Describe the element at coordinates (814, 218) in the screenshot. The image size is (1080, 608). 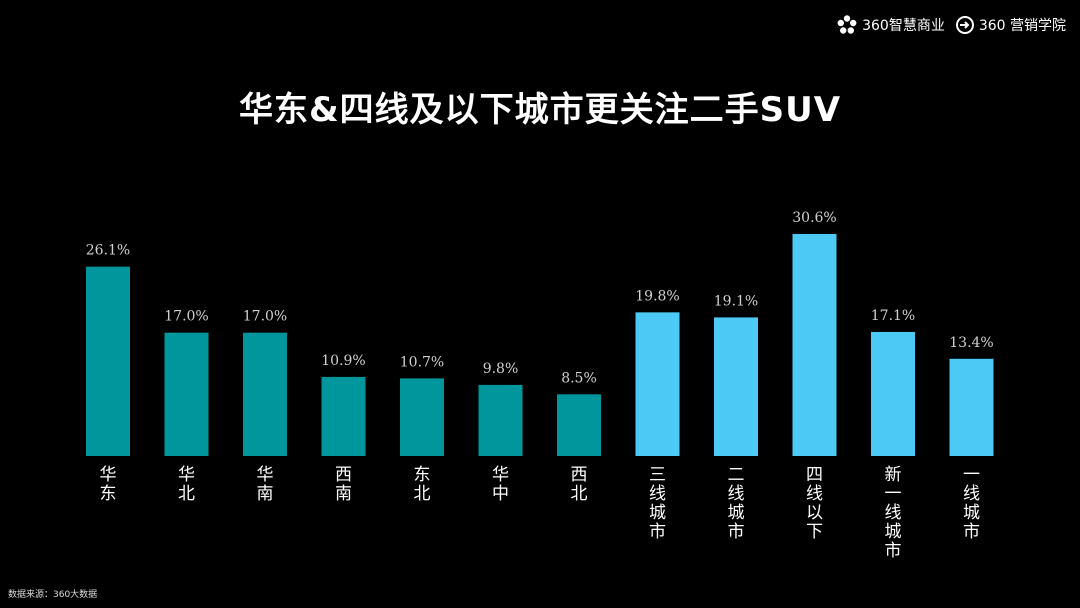
I see `data-label-9: 30.6%` at that location.